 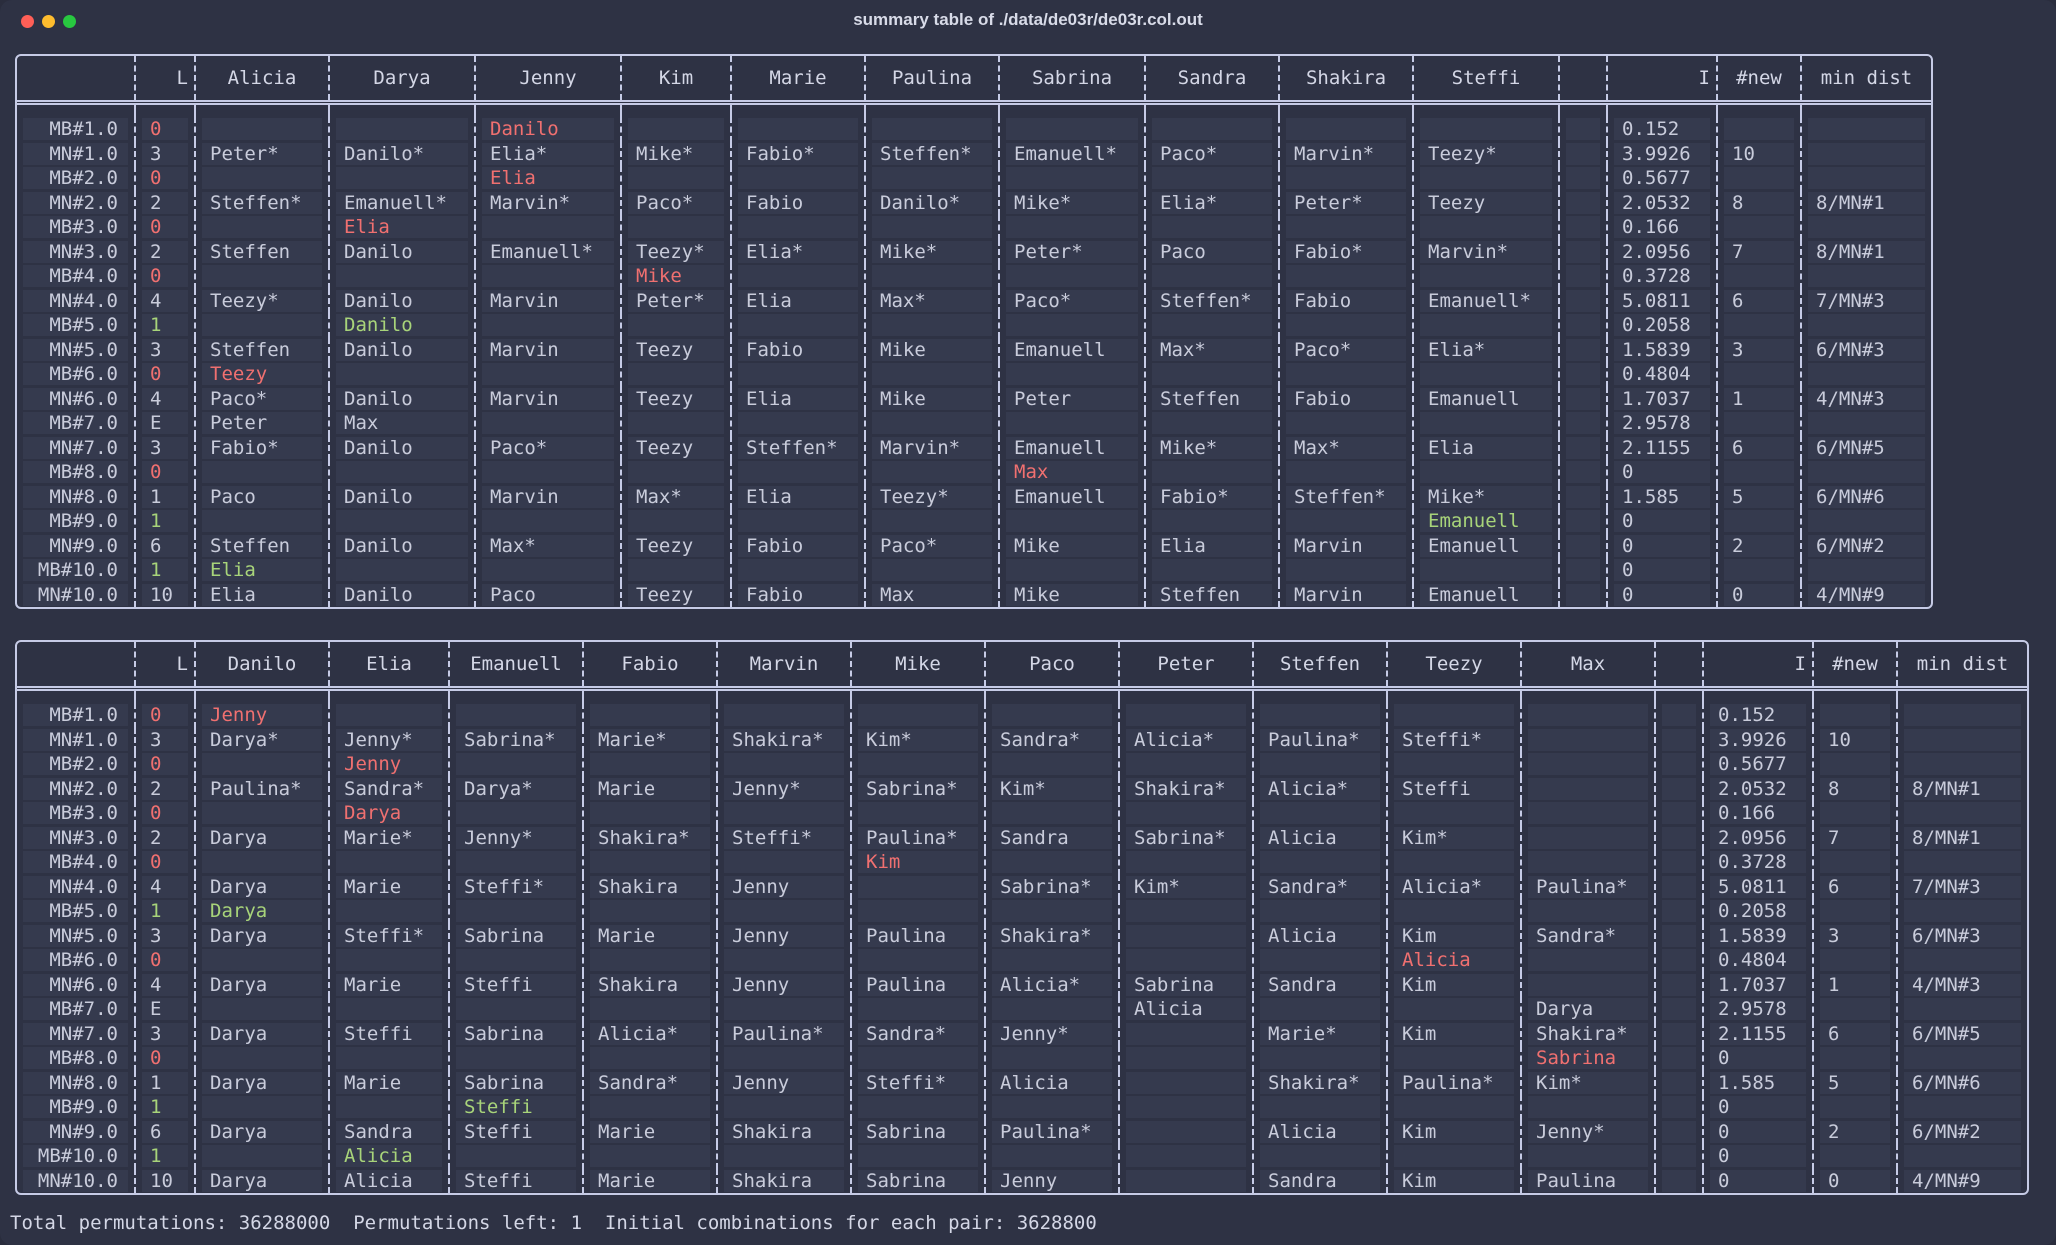 I want to click on table-cell: Danilo*, so click(x=931, y=202).